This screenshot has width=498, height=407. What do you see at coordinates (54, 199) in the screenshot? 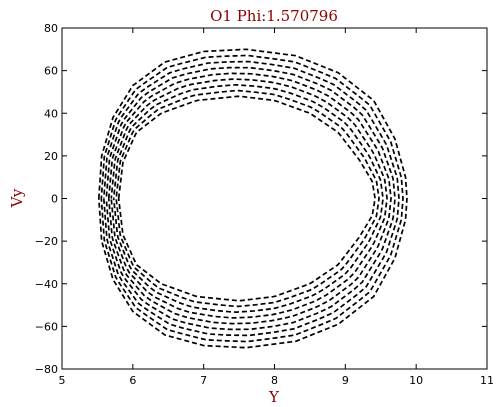
I see `y-tick-label: 0` at bounding box center [54, 199].